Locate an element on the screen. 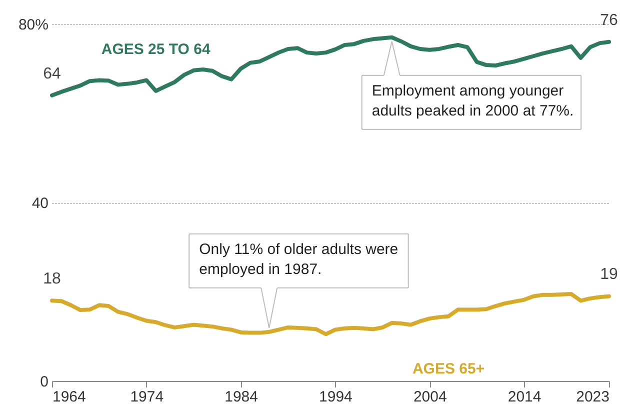  annotation: Employment among younger adults peaked in 2000 at 77%. is located at coordinates (473, 101).